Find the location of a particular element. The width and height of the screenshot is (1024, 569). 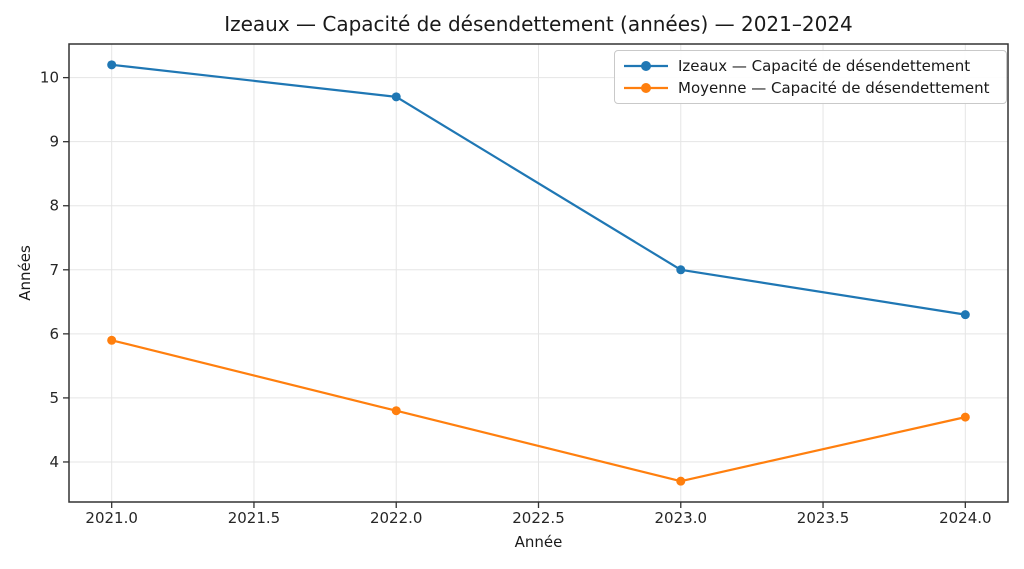

x-tick-label: 2022.0 is located at coordinates (396, 518).